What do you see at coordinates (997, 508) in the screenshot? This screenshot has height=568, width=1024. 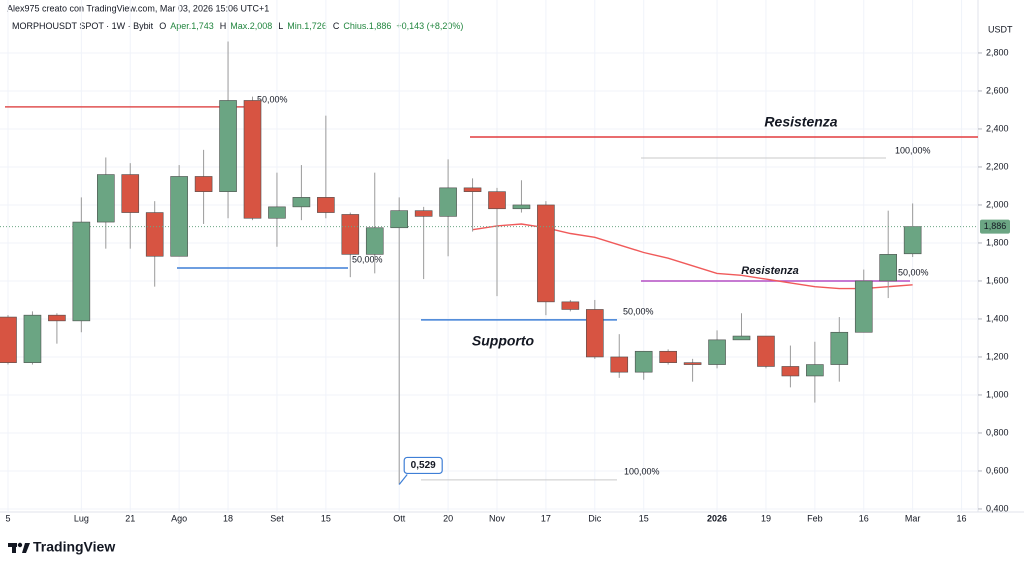 I see `y-tick-label: 0,400` at bounding box center [997, 508].